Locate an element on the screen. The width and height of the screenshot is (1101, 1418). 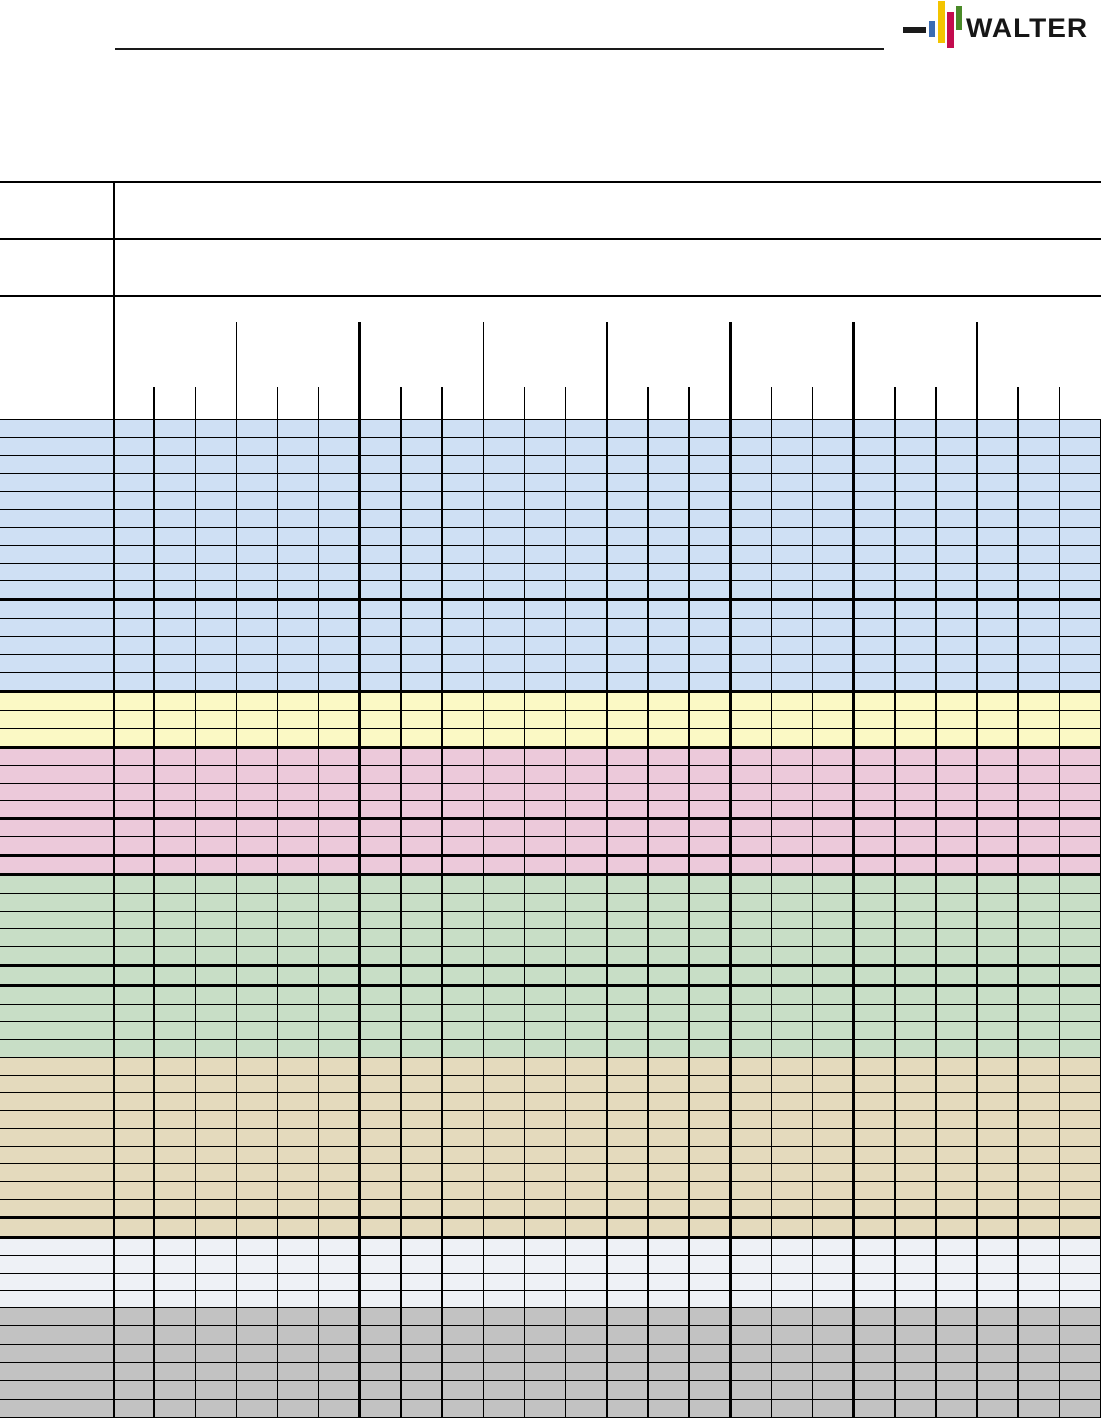
left-column-line is located at coordinates (114, 799).